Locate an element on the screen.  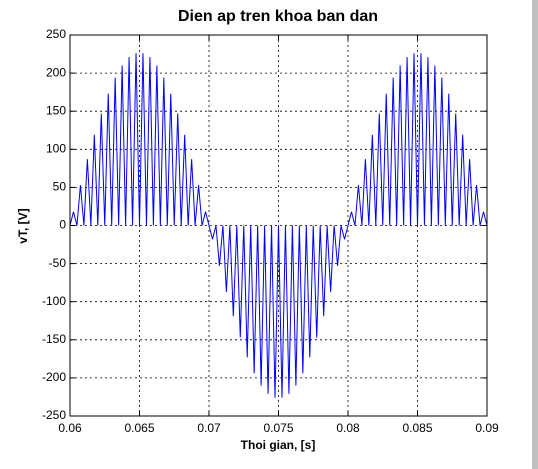
x-tick-label: 0.09 is located at coordinates (487, 428).